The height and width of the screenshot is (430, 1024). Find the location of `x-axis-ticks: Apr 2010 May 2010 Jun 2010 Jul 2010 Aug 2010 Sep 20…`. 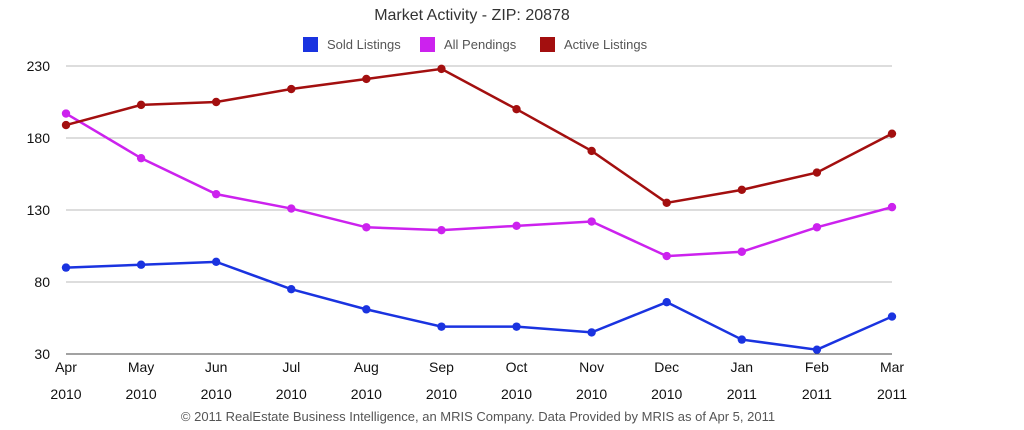

x-axis-ticks: Apr 2010 May 2010 Jun 2010 Jul 2010 Aug 2010 Sep 20… is located at coordinates (478, 380).